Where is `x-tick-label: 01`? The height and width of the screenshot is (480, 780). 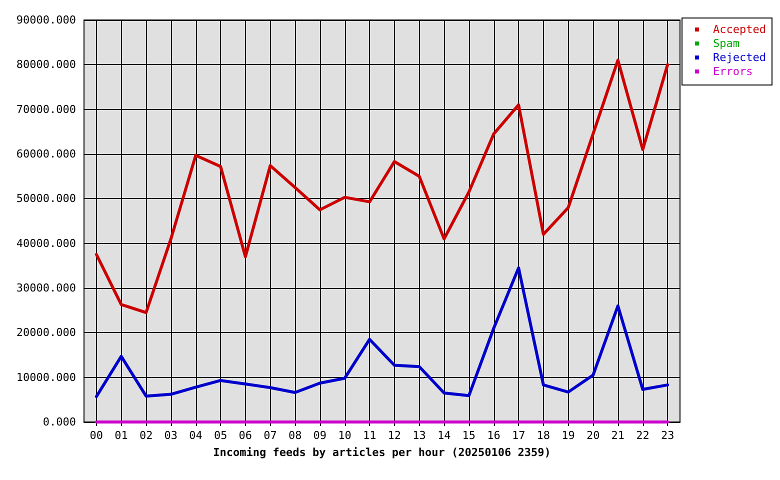 x-tick-label: 01 is located at coordinates (121, 435).